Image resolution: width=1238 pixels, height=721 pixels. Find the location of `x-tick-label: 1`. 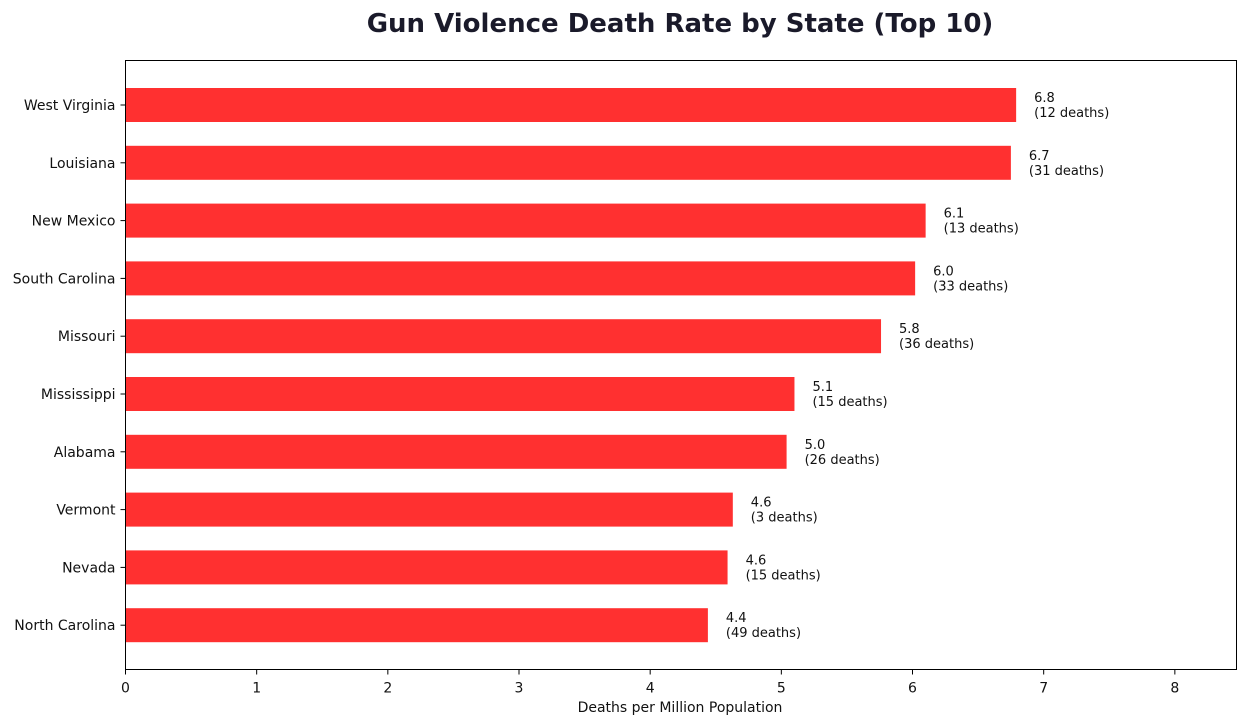

x-tick-label: 1 is located at coordinates (256, 689).